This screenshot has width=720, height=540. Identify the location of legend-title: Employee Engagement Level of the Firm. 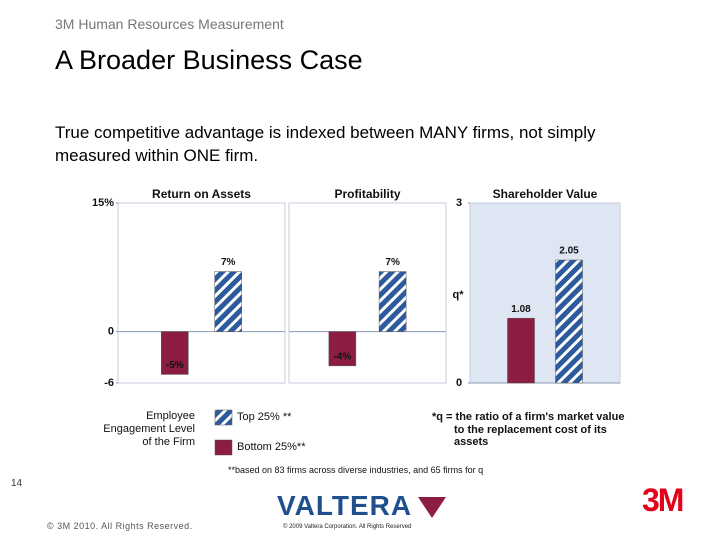
(149, 429).